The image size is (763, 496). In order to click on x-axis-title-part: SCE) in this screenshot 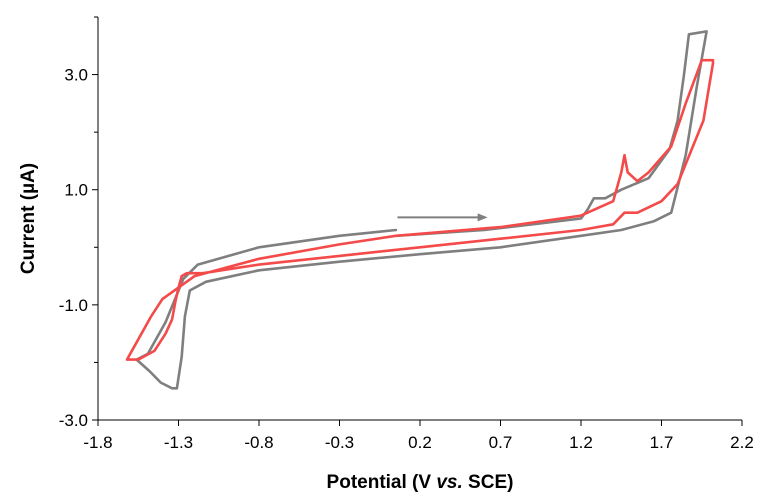, I will do `click(488, 482)`.